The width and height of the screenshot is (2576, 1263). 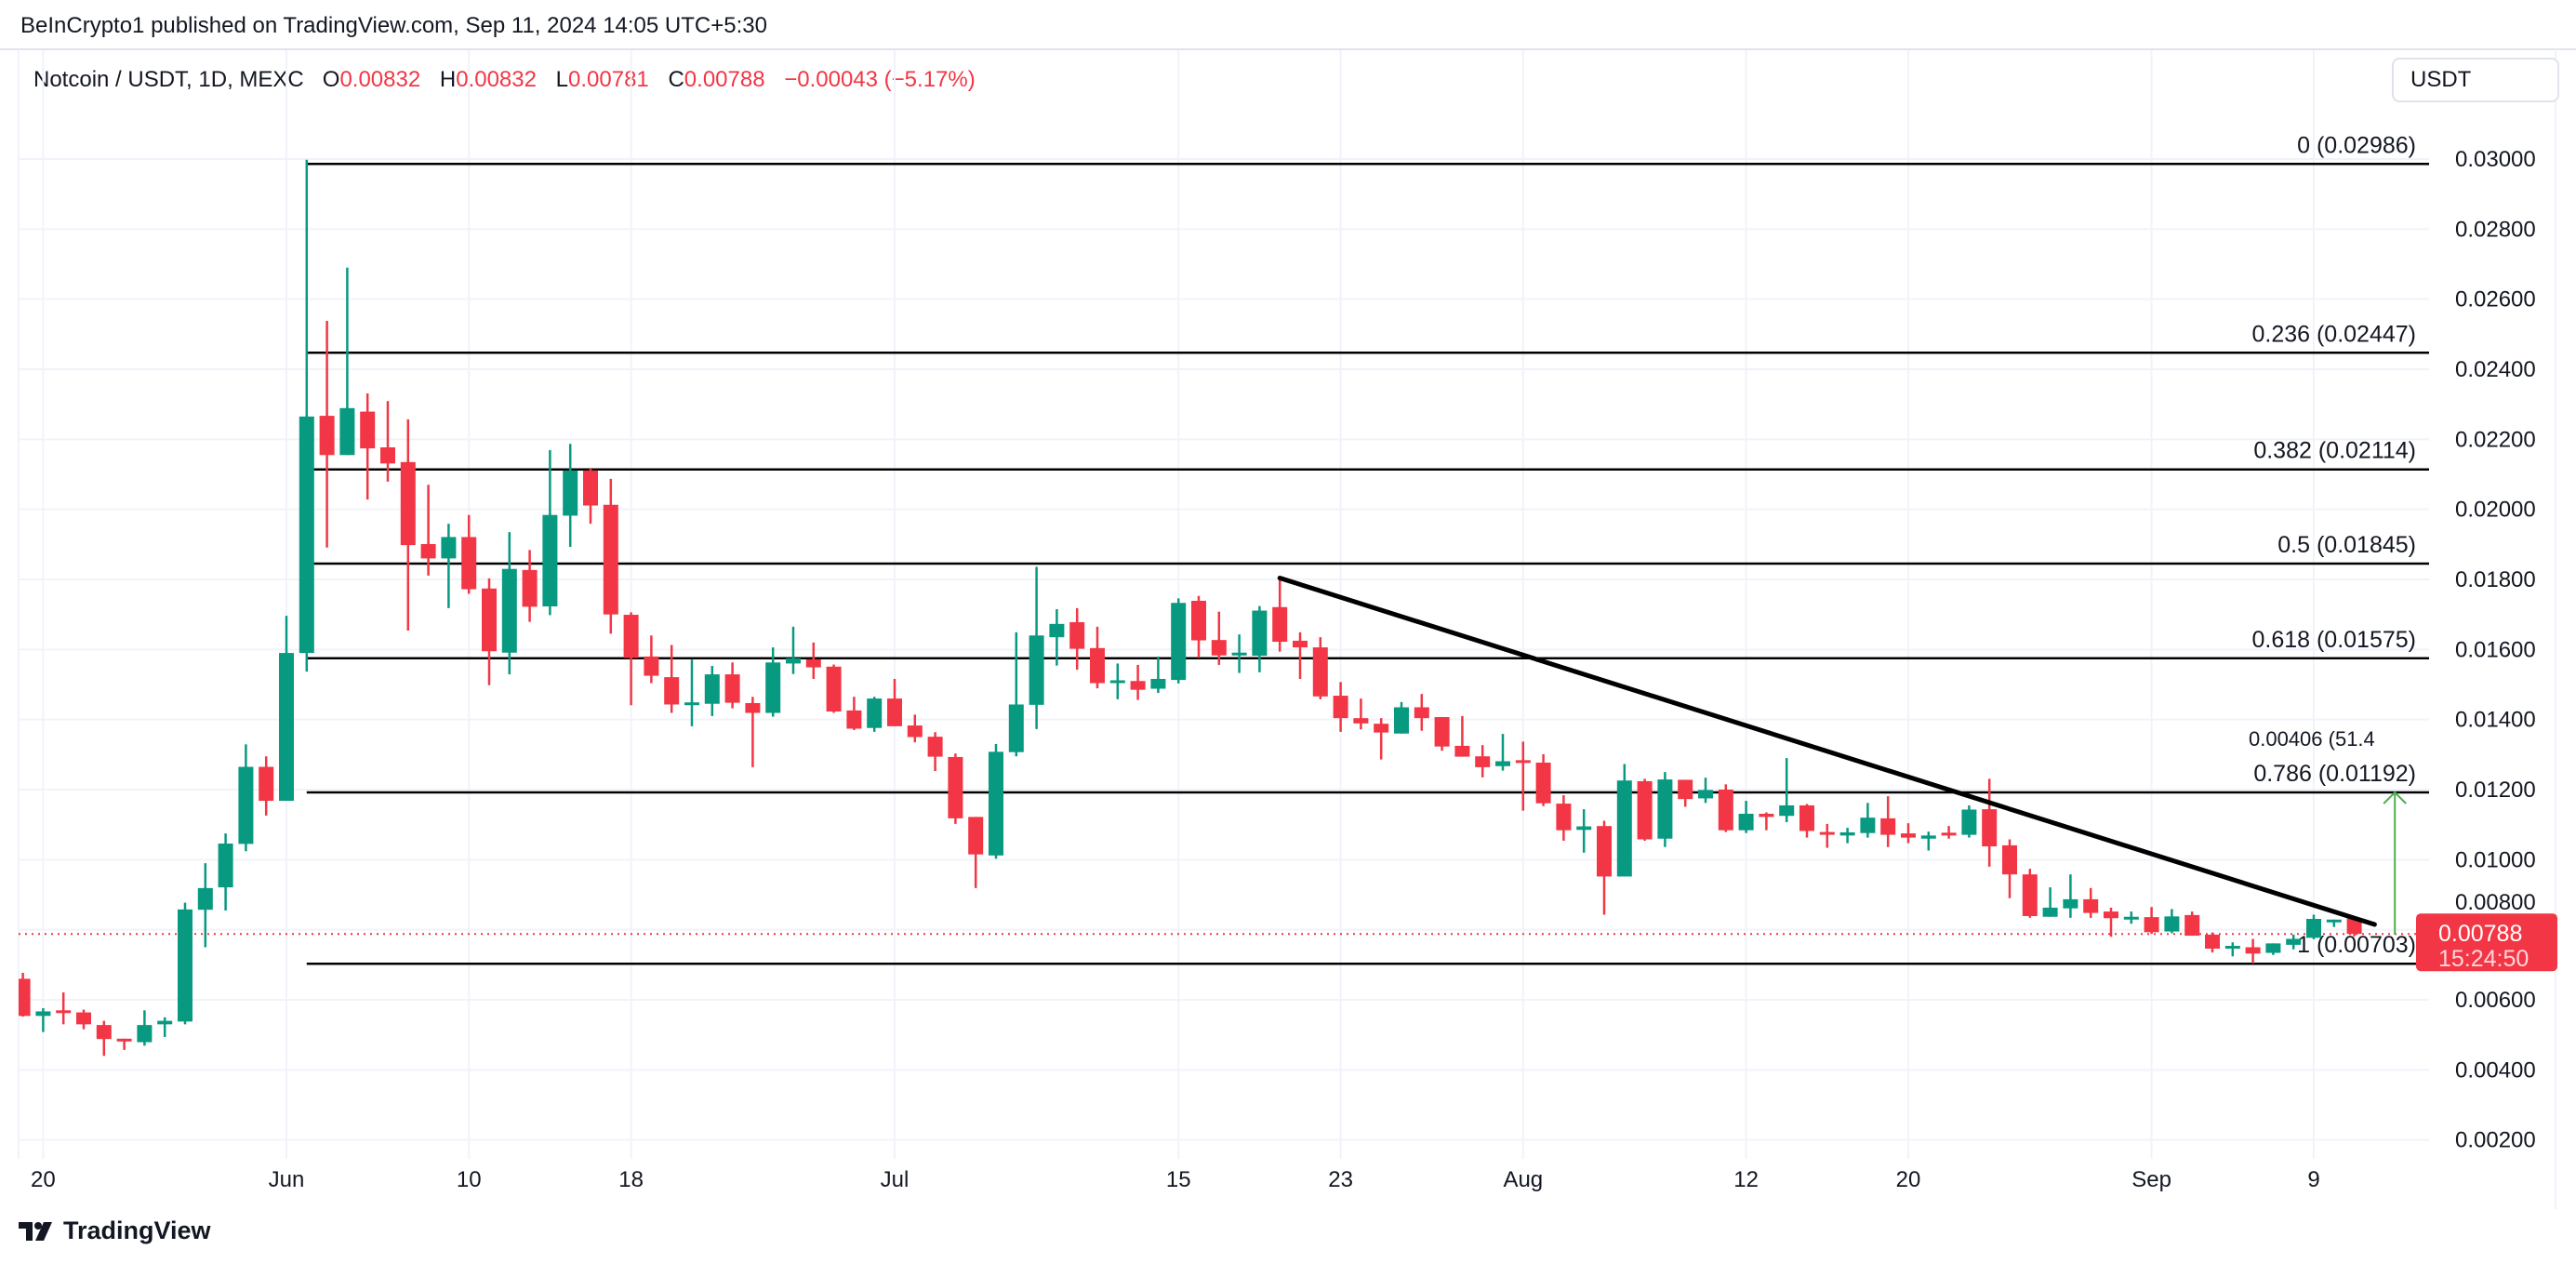 I want to click on descending-trendline, so click(x=1827, y=751).